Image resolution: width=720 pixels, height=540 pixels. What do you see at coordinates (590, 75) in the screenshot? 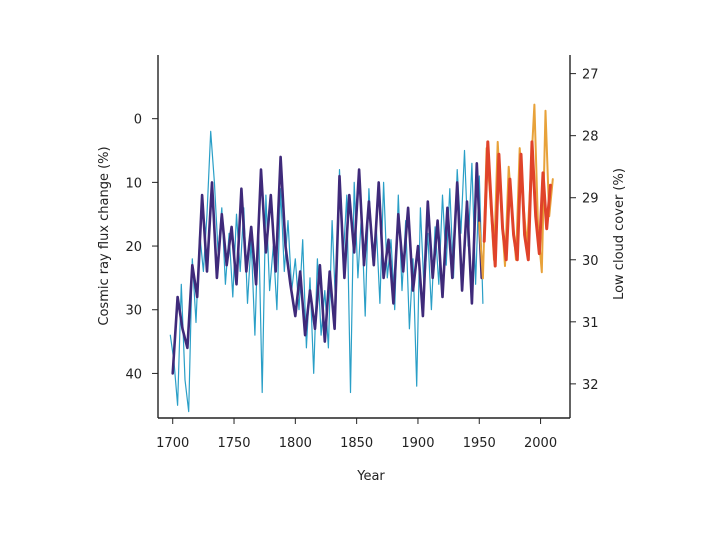
I see `y2-tick-label: 27` at bounding box center [590, 75].